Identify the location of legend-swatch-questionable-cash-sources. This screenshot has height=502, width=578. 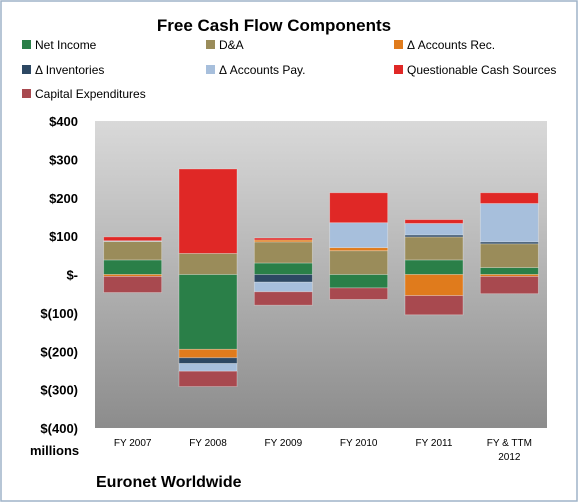
(398, 69).